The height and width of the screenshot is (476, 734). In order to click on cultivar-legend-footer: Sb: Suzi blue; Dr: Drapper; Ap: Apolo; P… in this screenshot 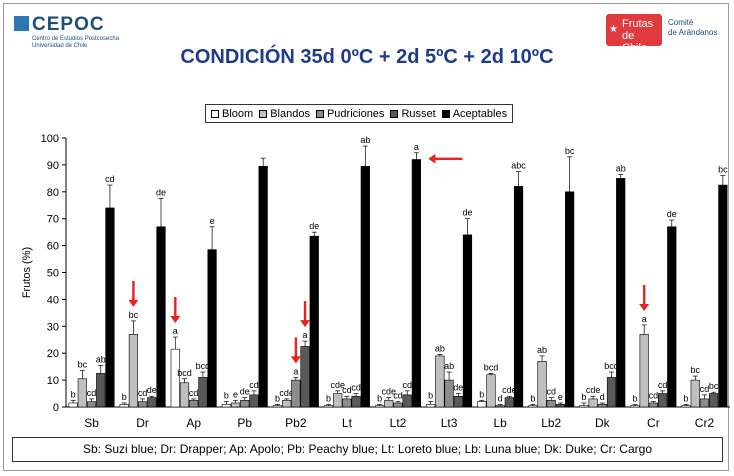, I will do `click(367, 449)`.